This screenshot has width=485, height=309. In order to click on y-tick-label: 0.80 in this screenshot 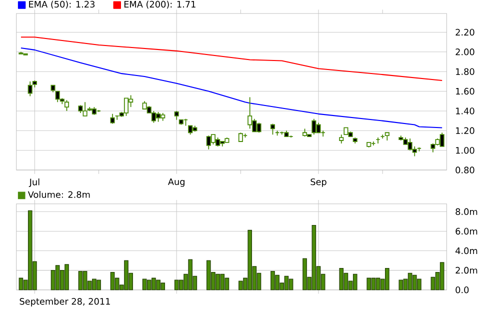, I will do `click(465, 170)`.